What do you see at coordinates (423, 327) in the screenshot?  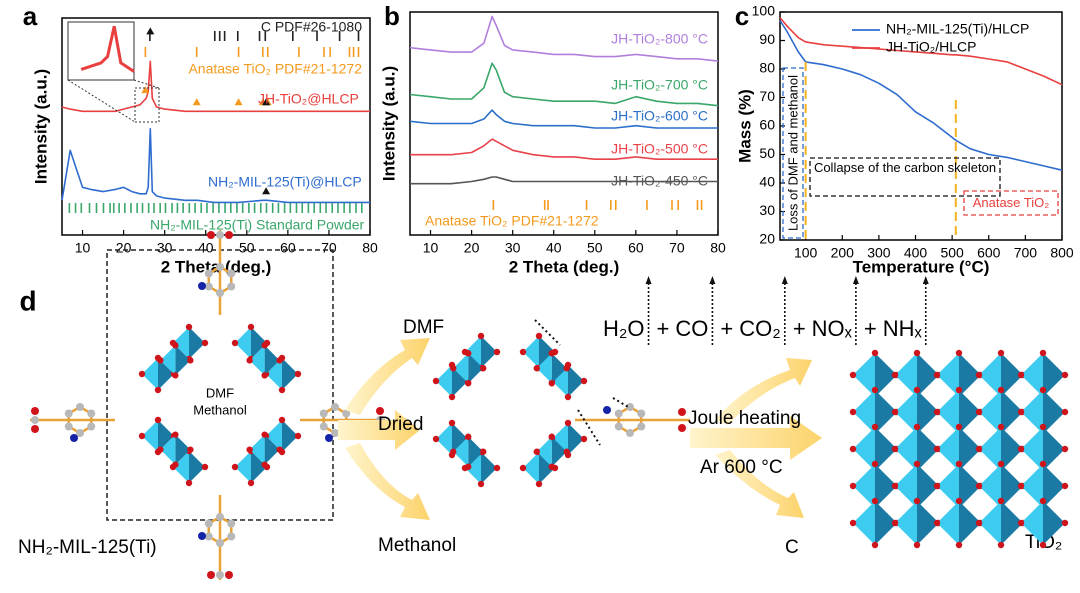 I see `scheme-label: DMF` at bounding box center [423, 327].